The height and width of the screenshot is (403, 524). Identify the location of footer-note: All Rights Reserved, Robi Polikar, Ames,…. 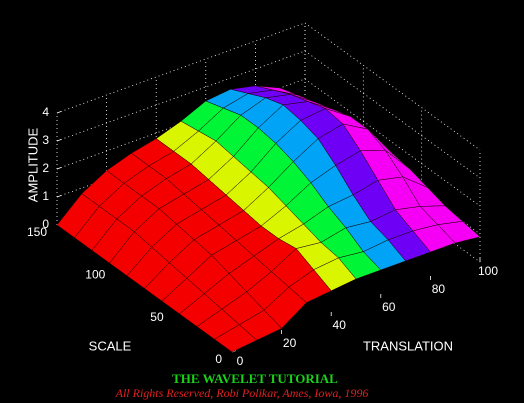
(242, 393).